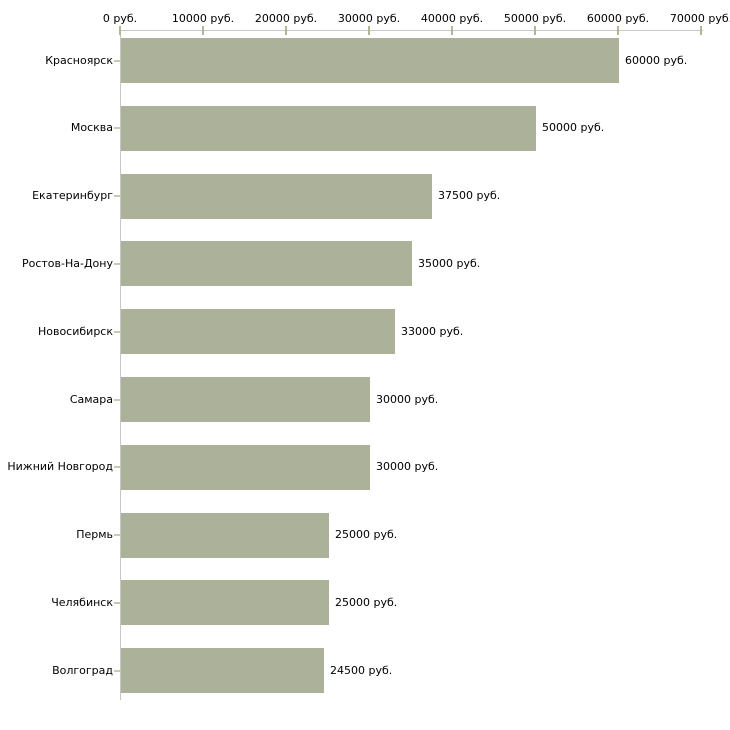 This screenshot has width=730, height=730. Describe the element at coordinates (91, 127) in the screenshot. I see `category-label: Москва` at that location.